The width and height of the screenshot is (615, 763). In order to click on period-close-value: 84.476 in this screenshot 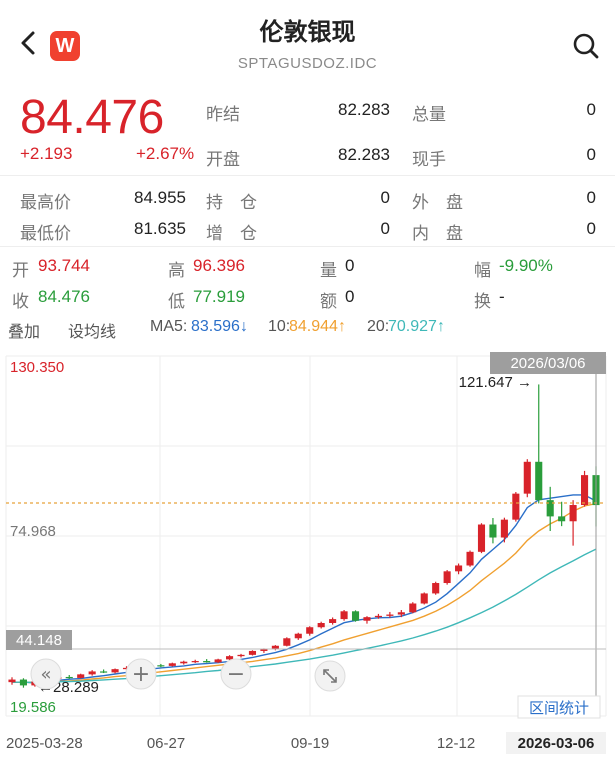, I will do `click(64, 296)`.